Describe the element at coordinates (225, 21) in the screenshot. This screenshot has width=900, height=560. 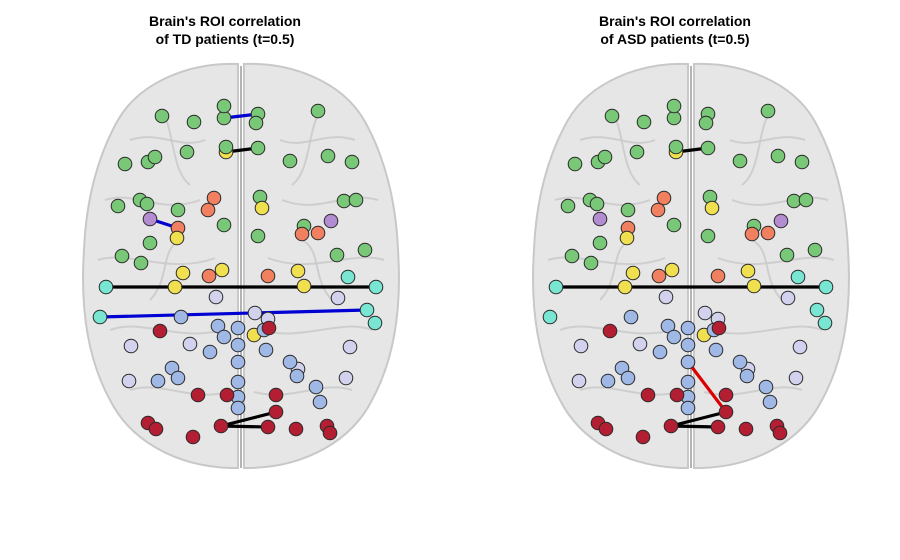
I see `td-title-line1: Brain's ROI correlation` at that location.